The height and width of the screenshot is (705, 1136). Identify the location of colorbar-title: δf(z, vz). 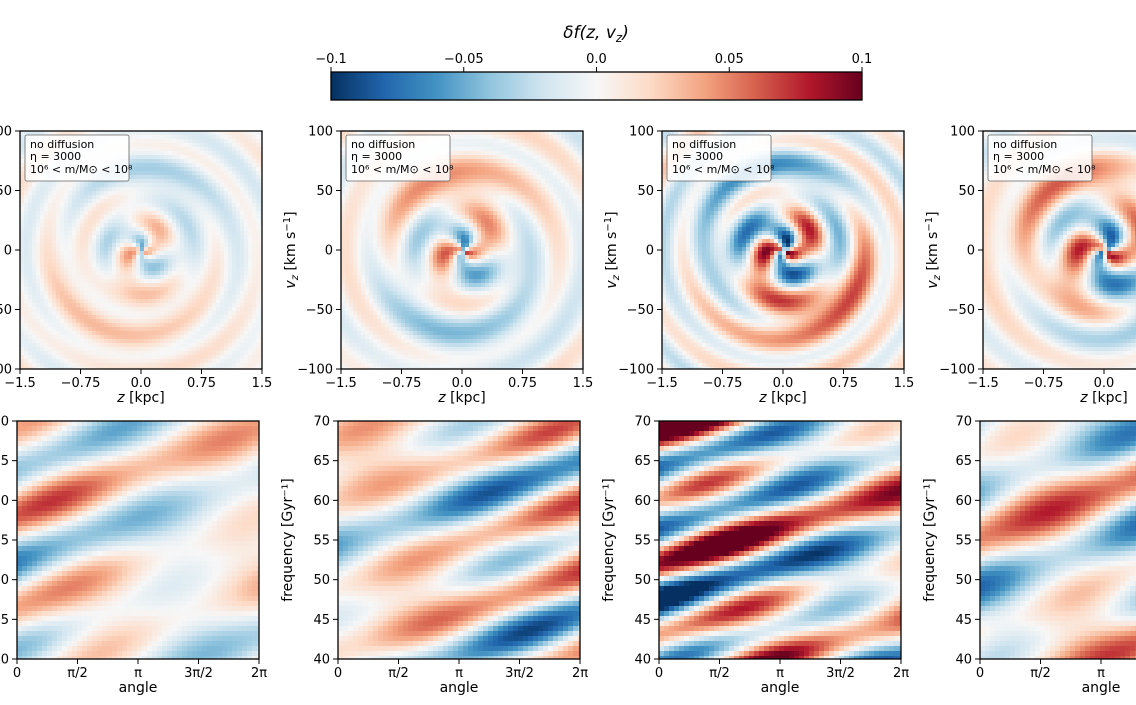
(596, 34).